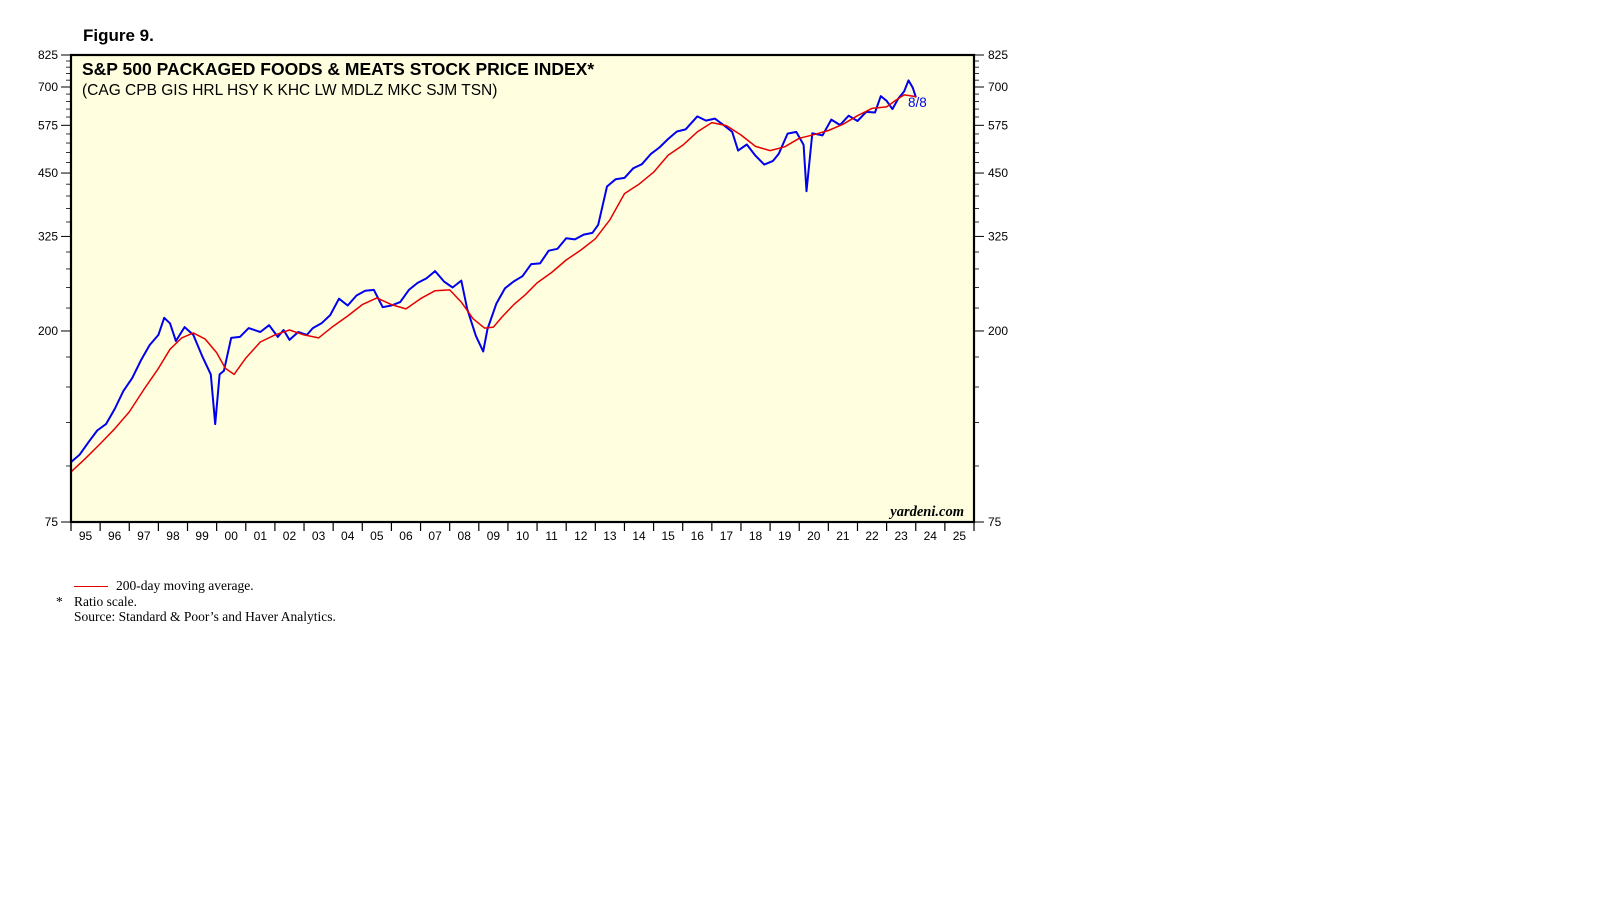  Describe the element at coordinates (998, 173) in the screenshot. I see `y-tick-label-right: 450` at that location.